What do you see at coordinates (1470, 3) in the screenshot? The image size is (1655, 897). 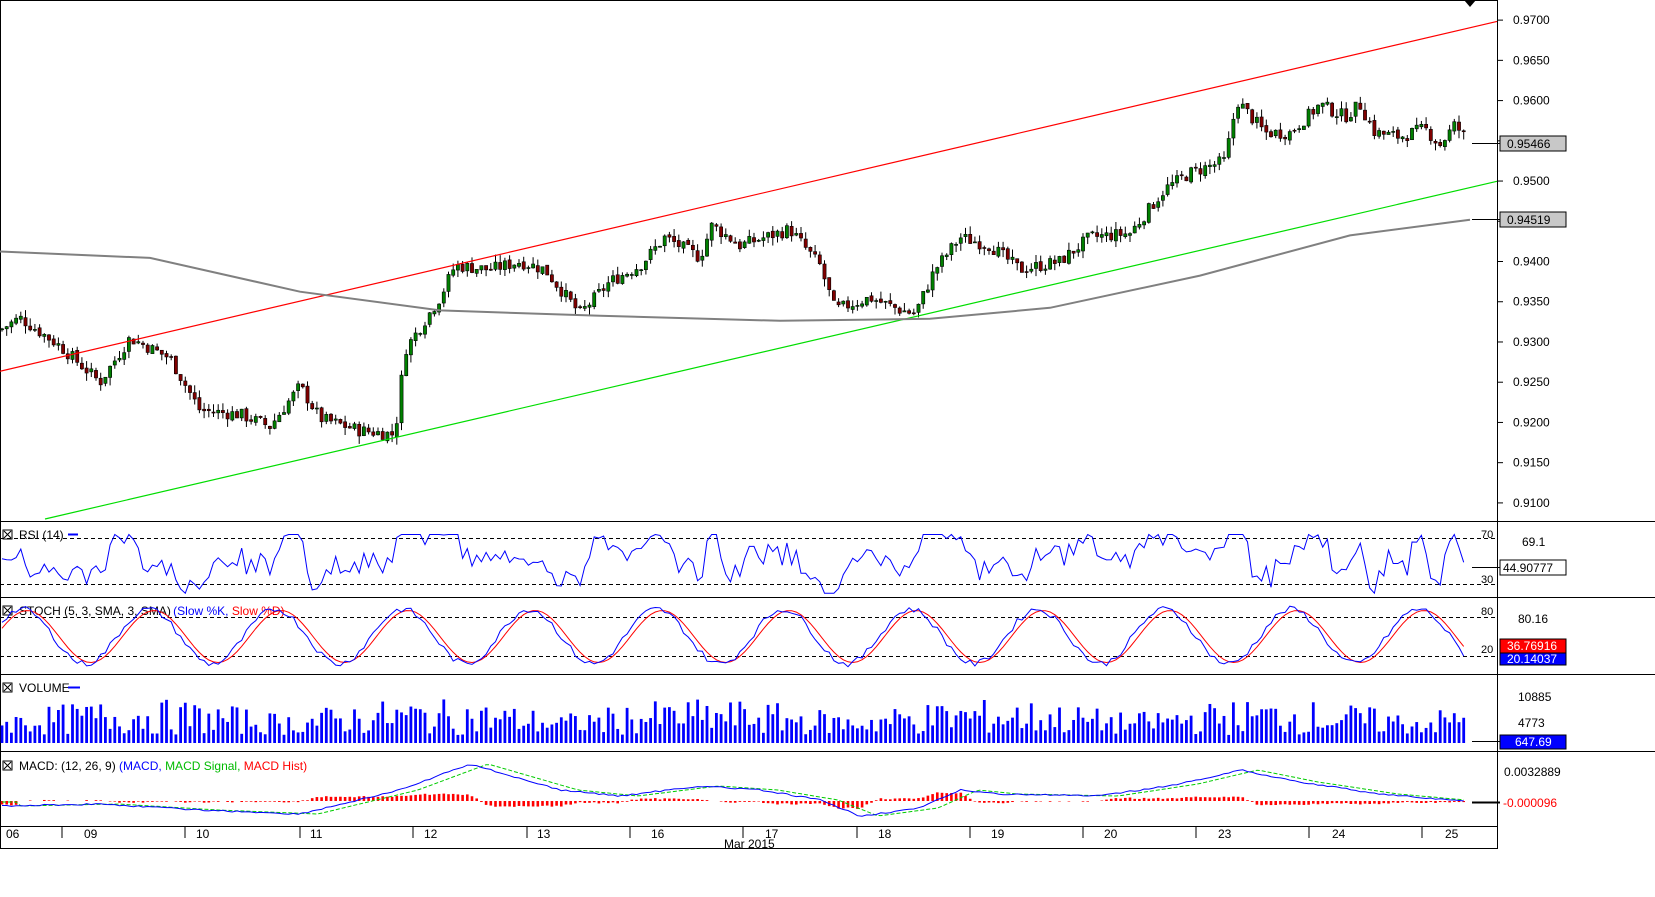 I see `scroll-arrow-icon` at bounding box center [1470, 3].